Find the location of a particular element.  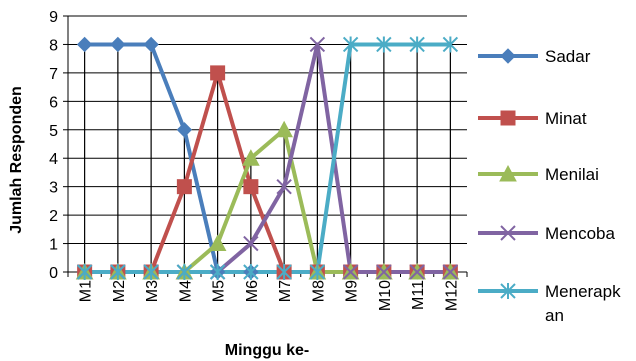

legend-marker-minat is located at coordinates (508, 118).